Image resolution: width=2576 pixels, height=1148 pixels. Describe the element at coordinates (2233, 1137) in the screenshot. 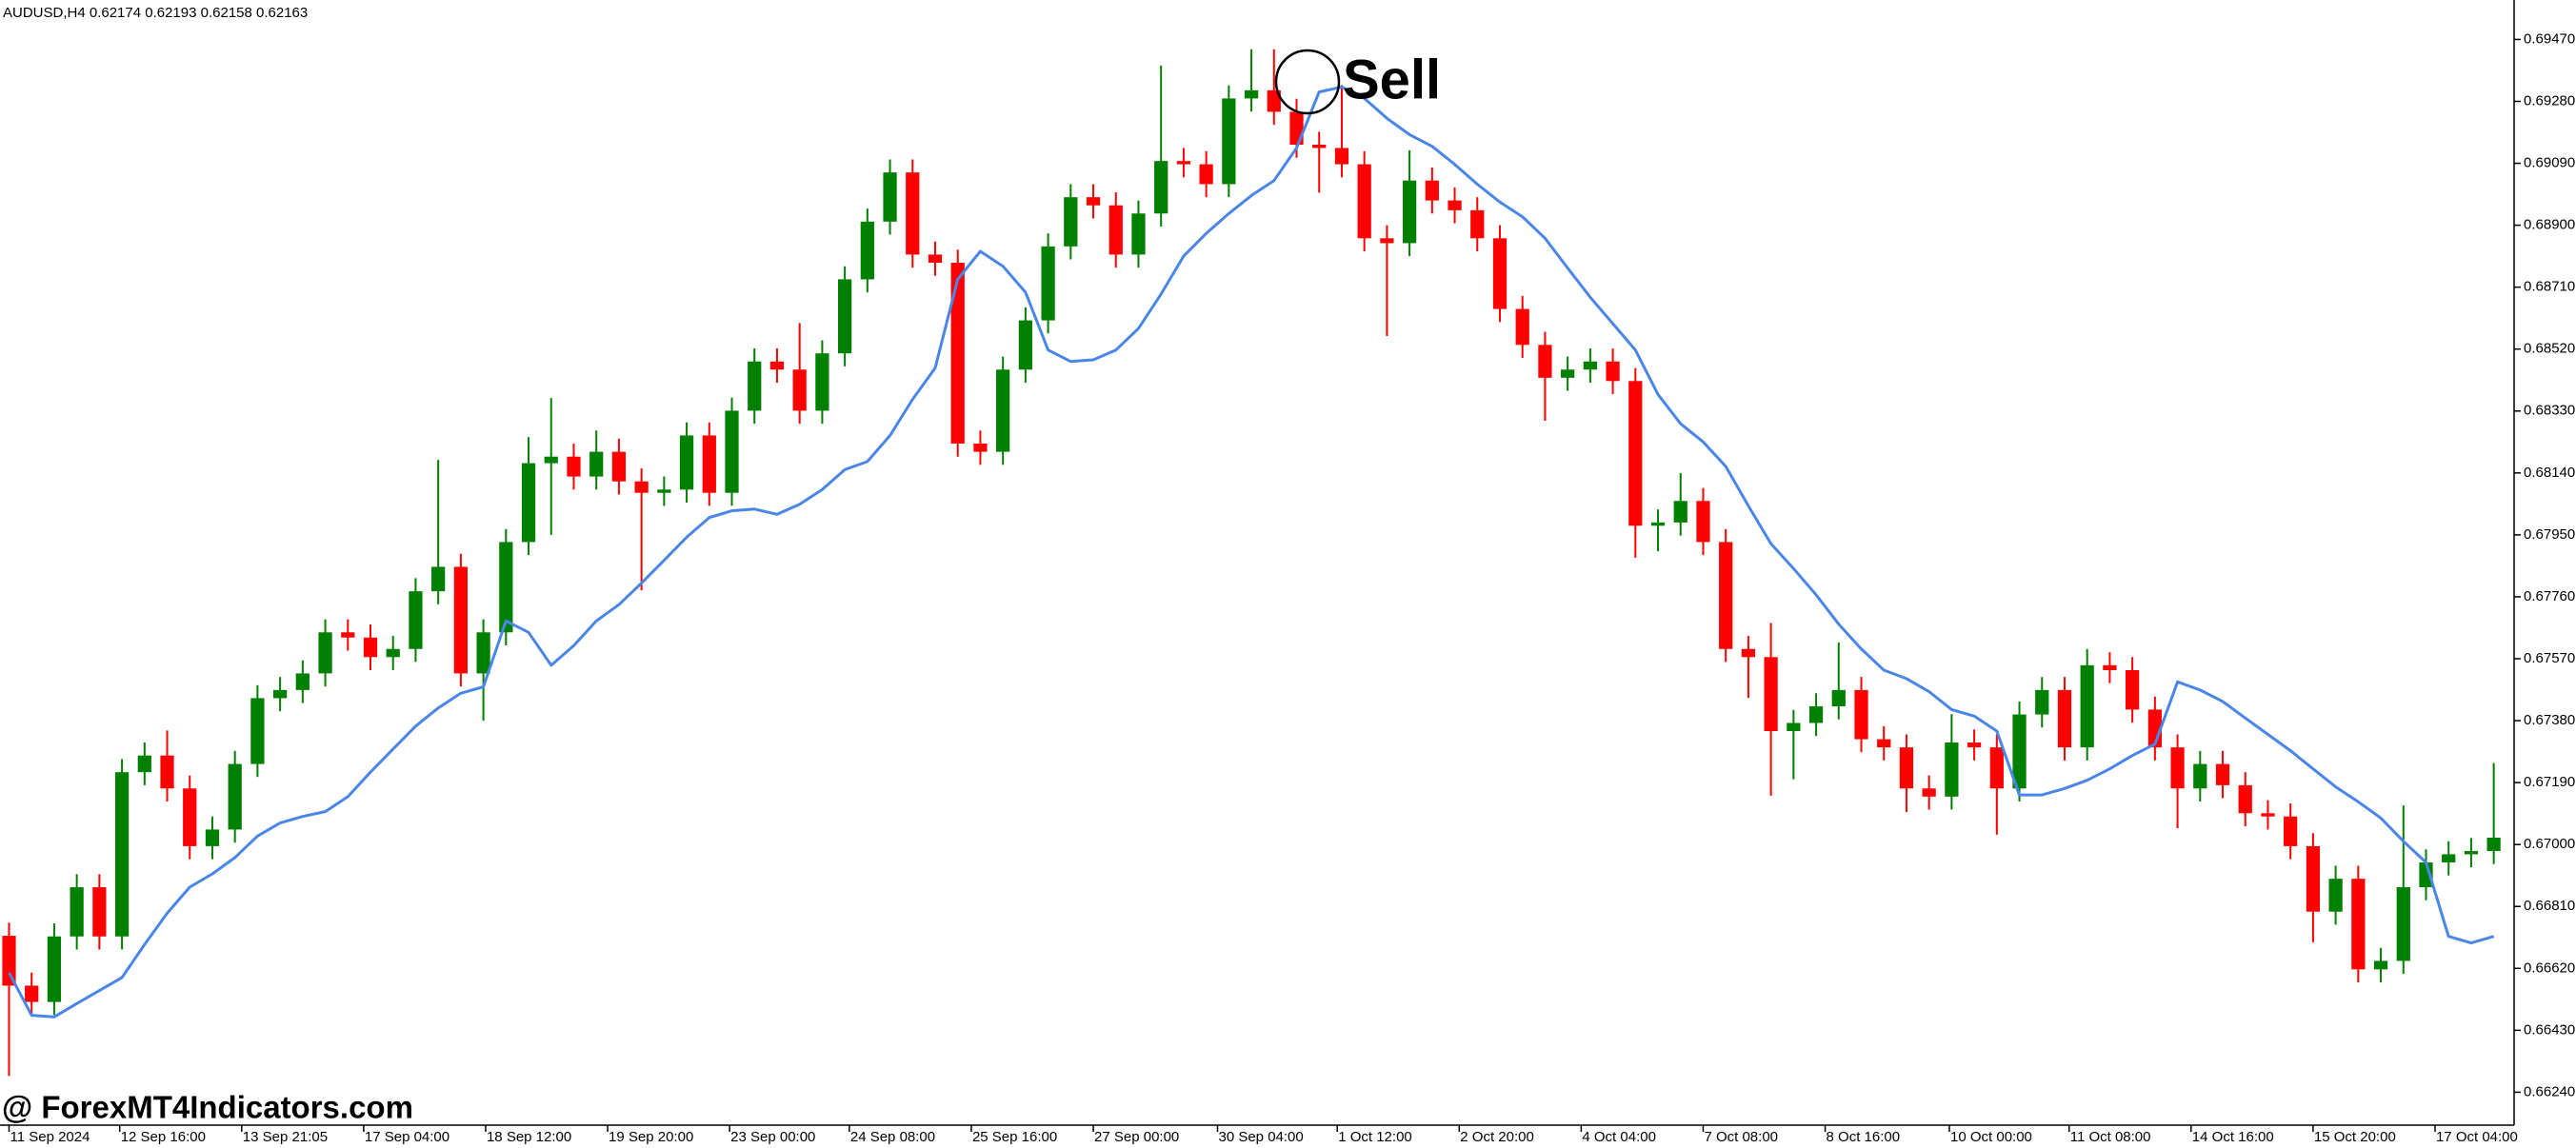

I see `x-tick-label: 14 Oct 16:00` at that location.